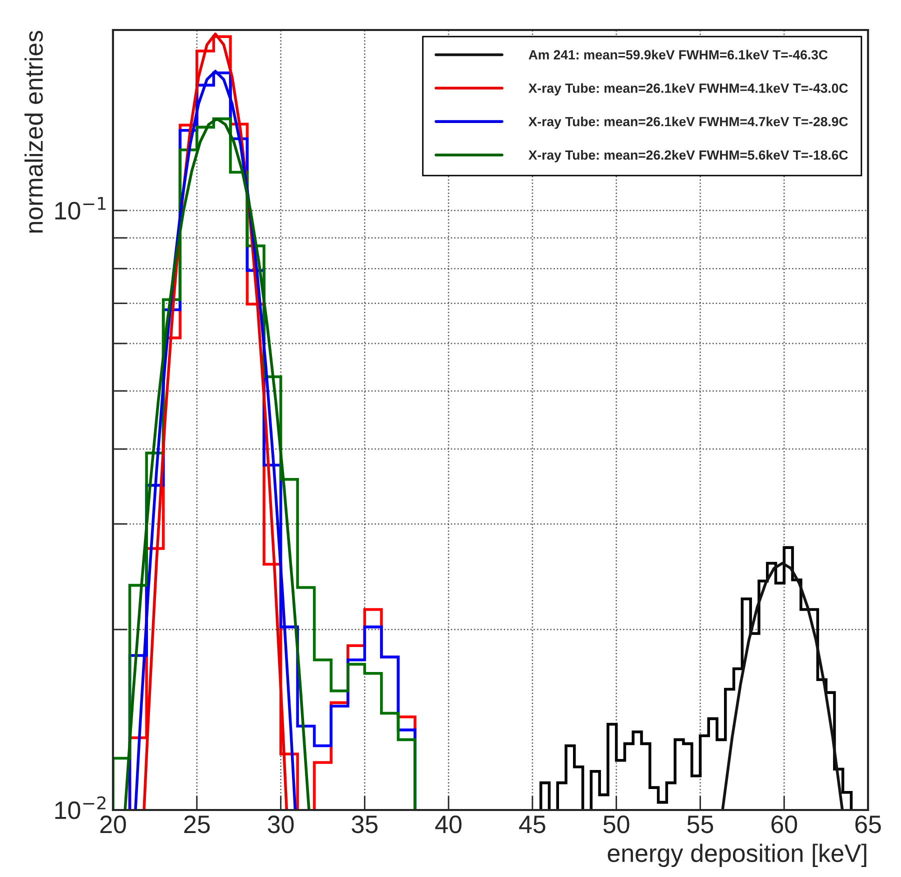  Describe the element at coordinates (737, 856) in the screenshot. I see `x-axis-title: energy deposition [keV]` at that location.